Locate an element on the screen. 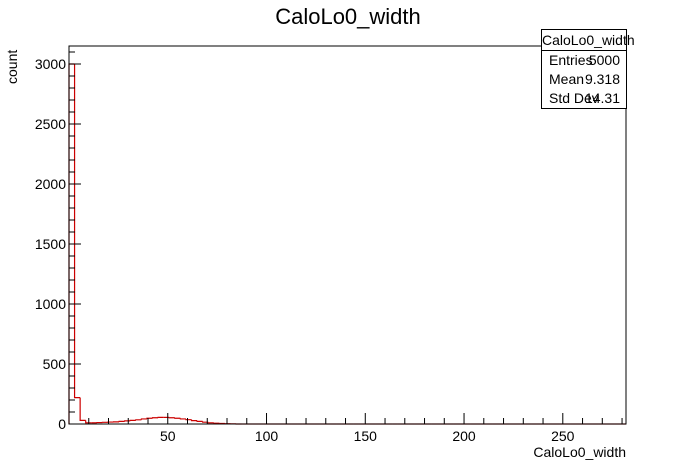  stats-value: 14.31 is located at coordinates (602, 98).